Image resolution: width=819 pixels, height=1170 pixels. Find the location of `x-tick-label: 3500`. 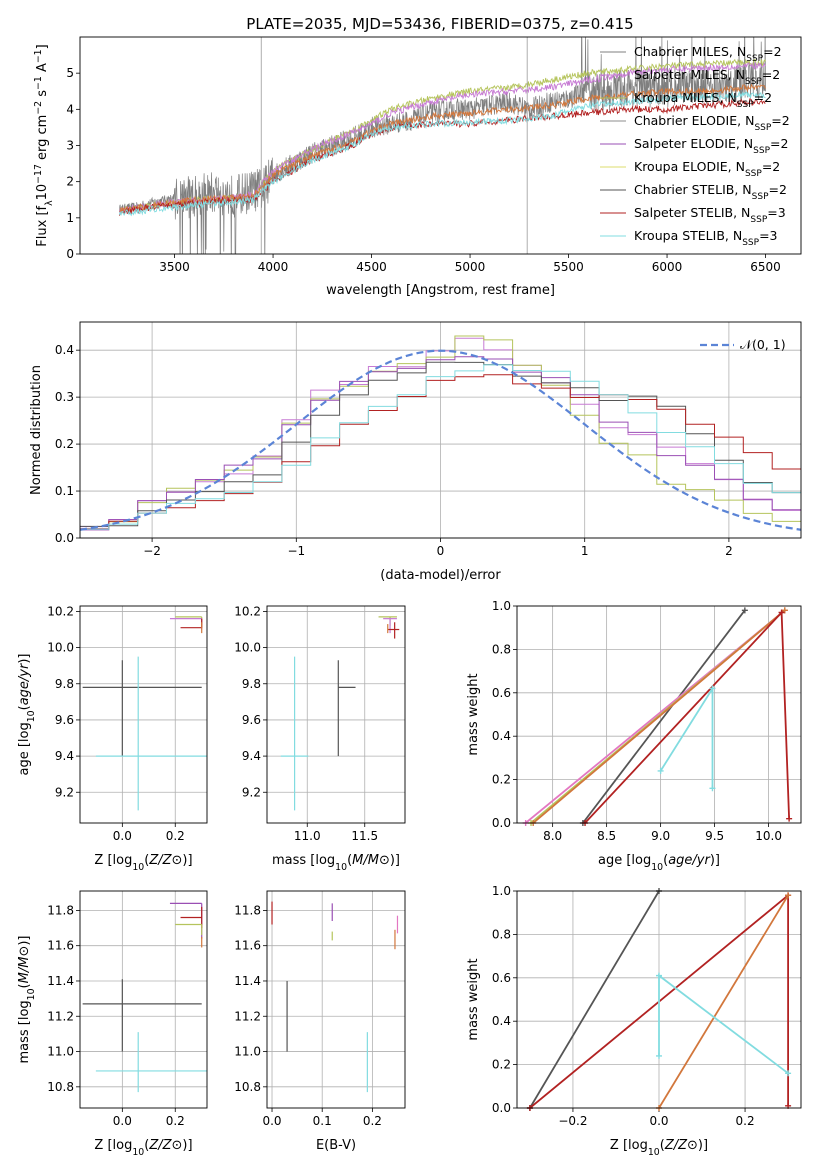

x-tick-label: 3500 is located at coordinates (174, 267).